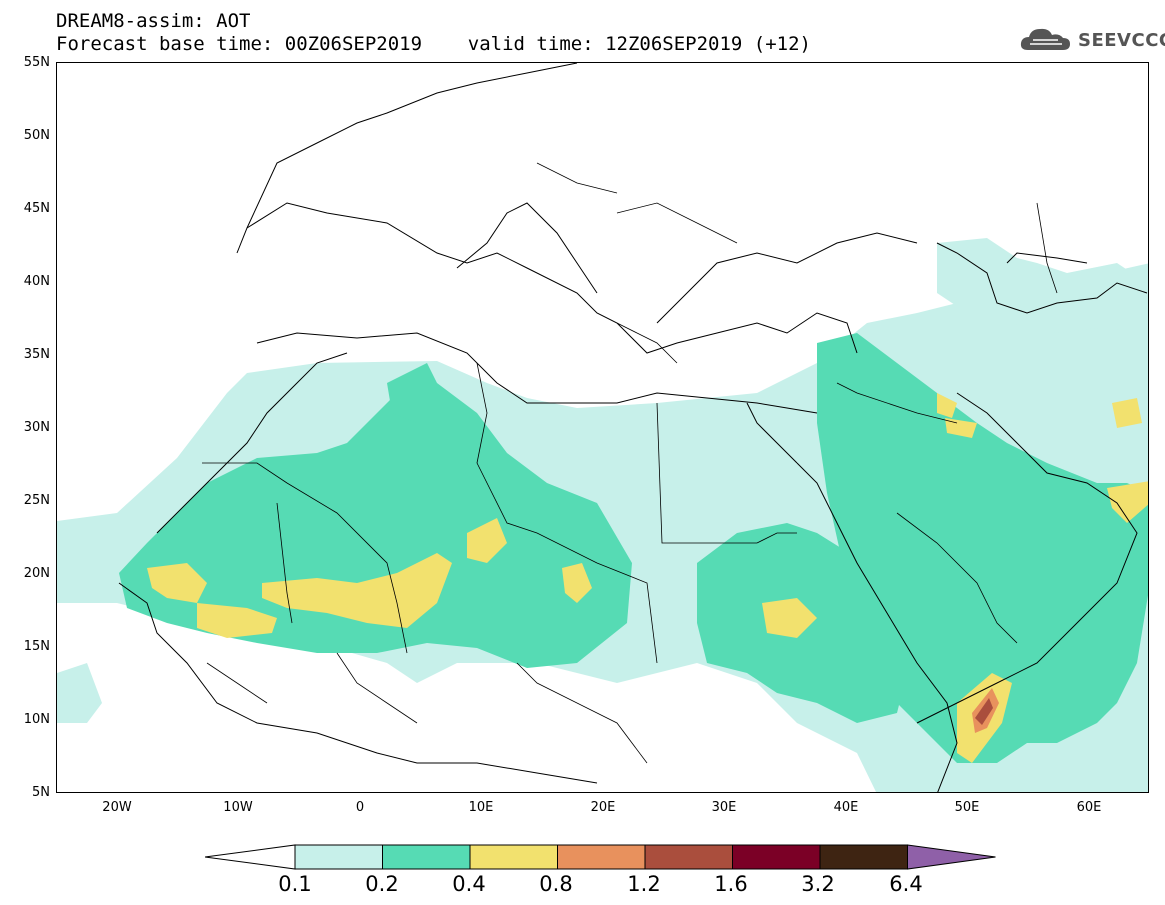 The height and width of the screenshot is (905, 1165). I want to click on cloud-icon, so click(1045, 39).